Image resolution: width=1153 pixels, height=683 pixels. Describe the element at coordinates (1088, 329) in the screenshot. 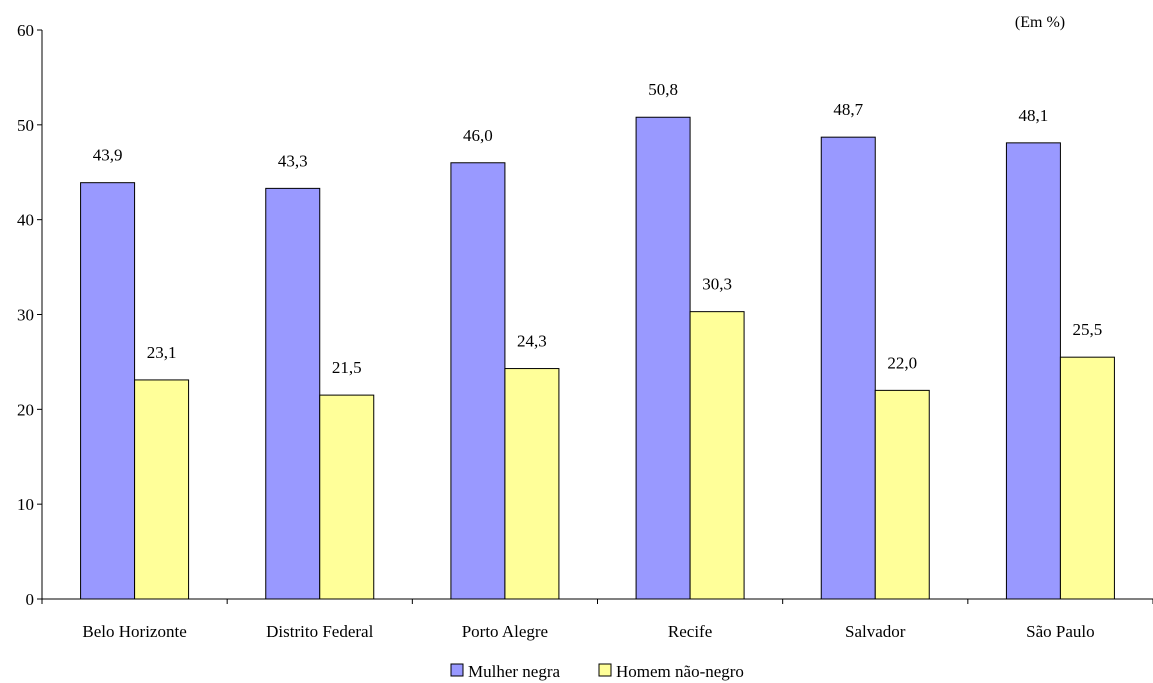

I see `data-label: 25,5` at that location.